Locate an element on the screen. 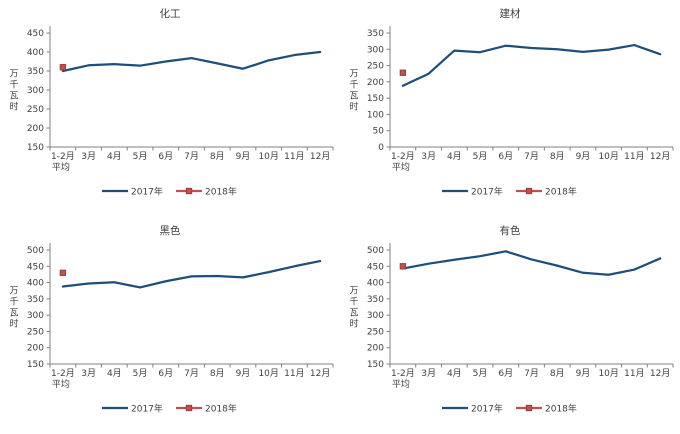 Image resolution: width=680 pixels, height=434 pixels. y-tick-label: 50 is located at coordinates (379, 132).